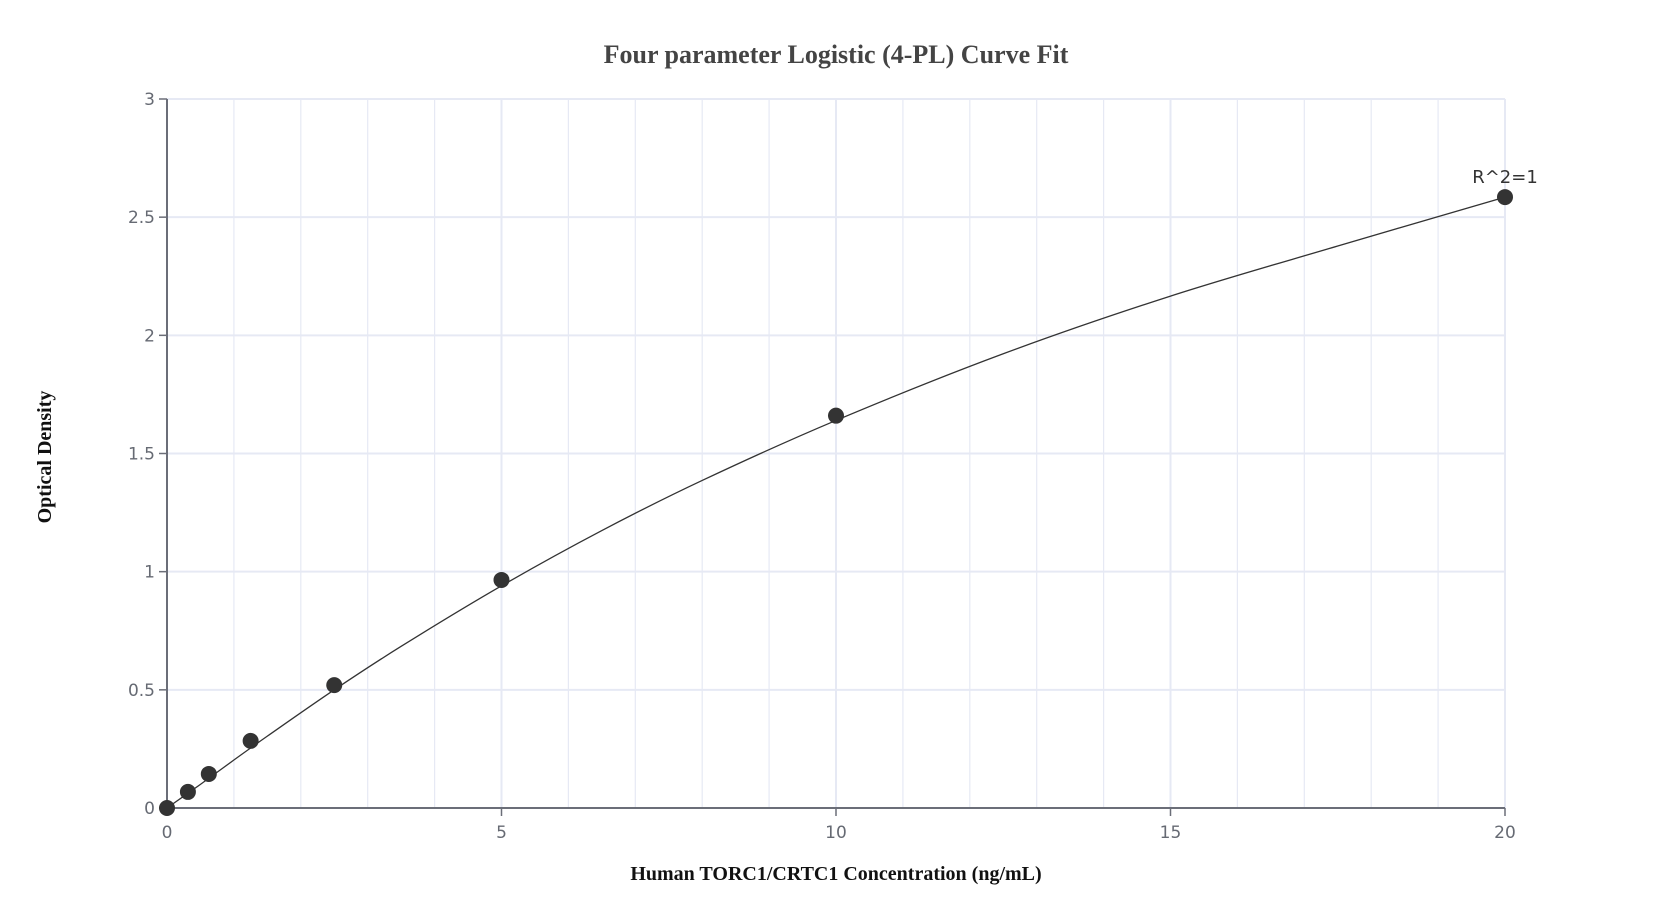 This screenshot has height=924, width=1673. I want to click on annotations: R^2=1, so click(1505, 177).